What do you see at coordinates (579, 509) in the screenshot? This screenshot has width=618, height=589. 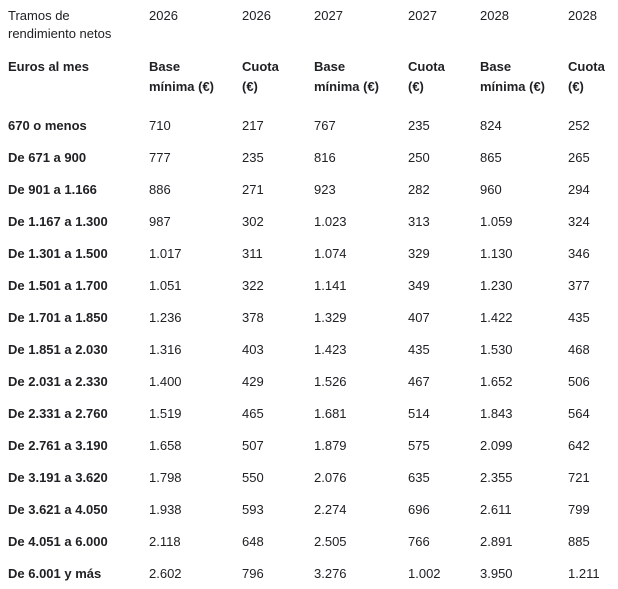 I see `cell-value: 799` at bounding box center [579, 509].